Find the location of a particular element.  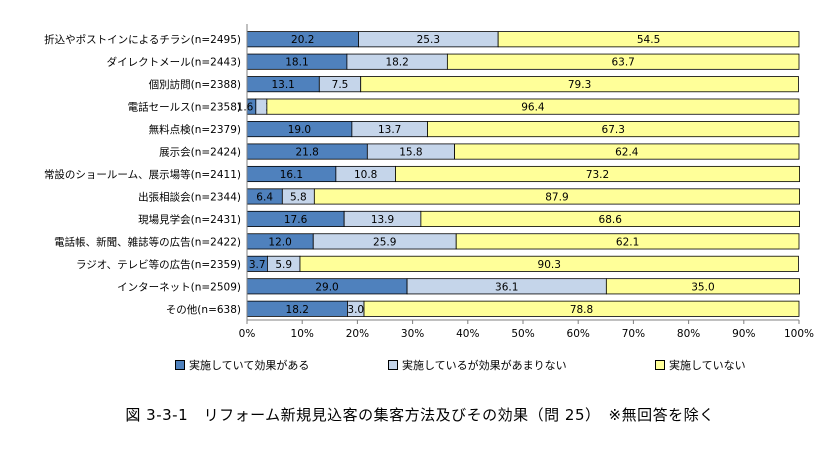

data-label: 5.9 is located at coordinates (283, 265).